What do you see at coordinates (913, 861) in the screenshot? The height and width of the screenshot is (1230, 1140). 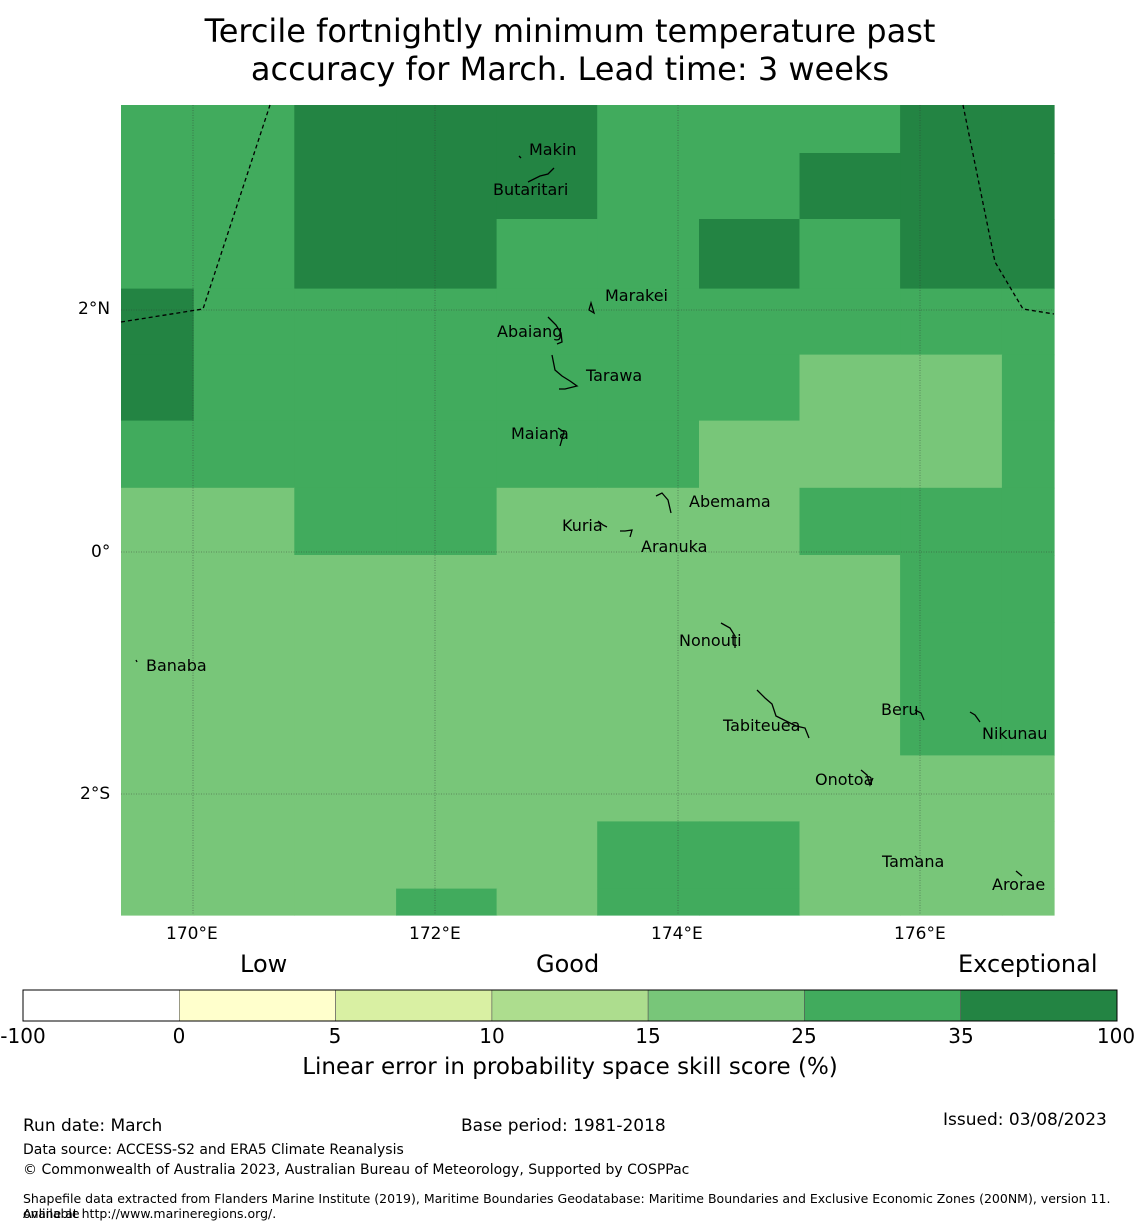 I see `island-label: Tamana` at bounding box center [913, 861].